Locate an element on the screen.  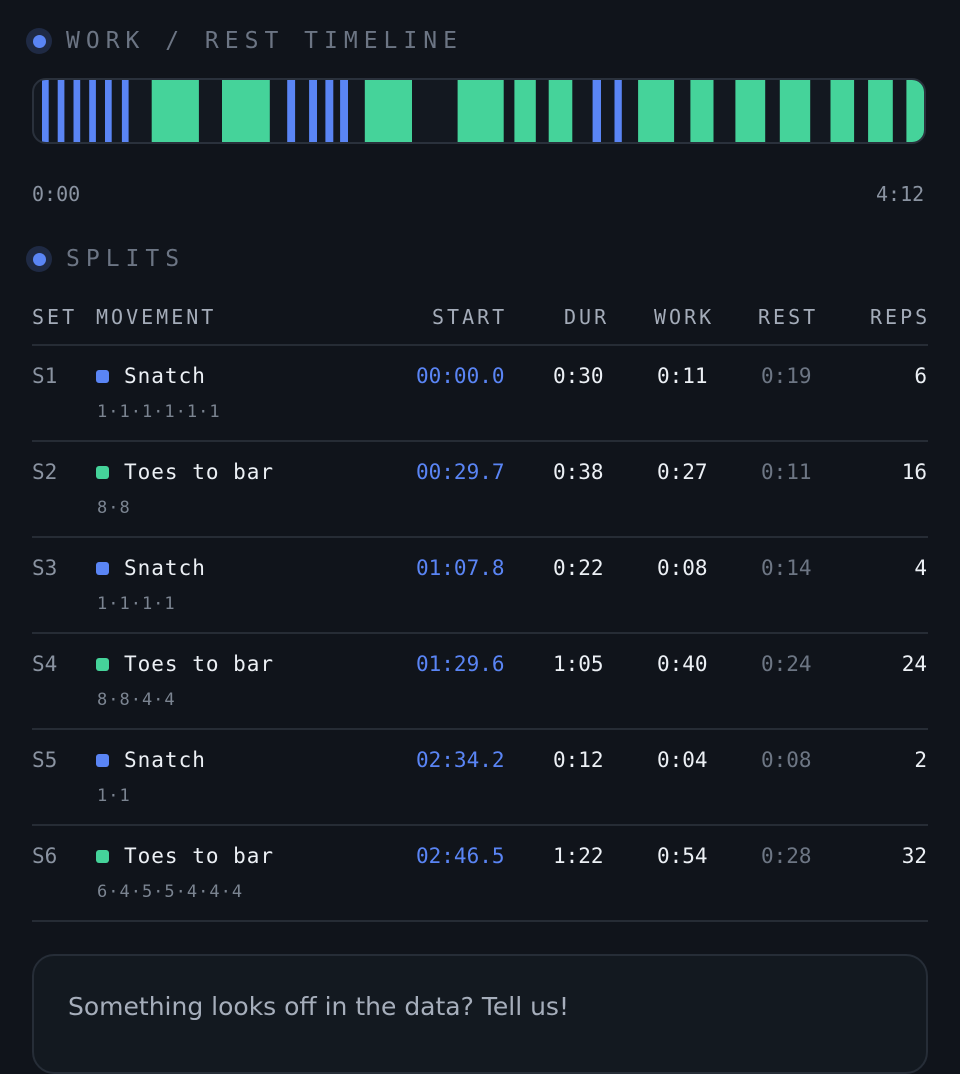
splits-header: SPLITS is located at coordinates (105, 259).